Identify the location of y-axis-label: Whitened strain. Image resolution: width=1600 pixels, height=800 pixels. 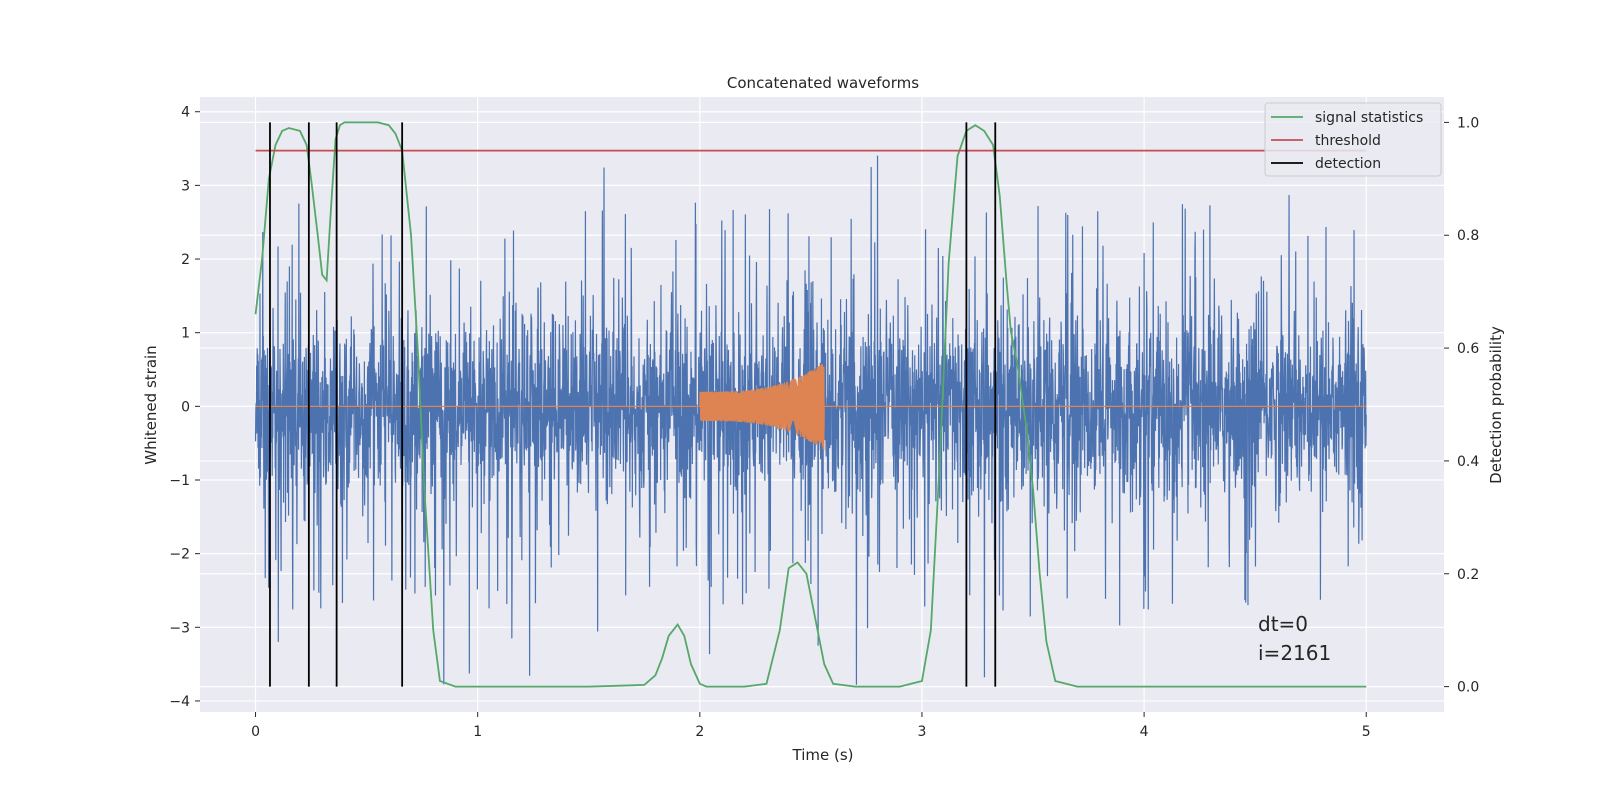
(151, 404).